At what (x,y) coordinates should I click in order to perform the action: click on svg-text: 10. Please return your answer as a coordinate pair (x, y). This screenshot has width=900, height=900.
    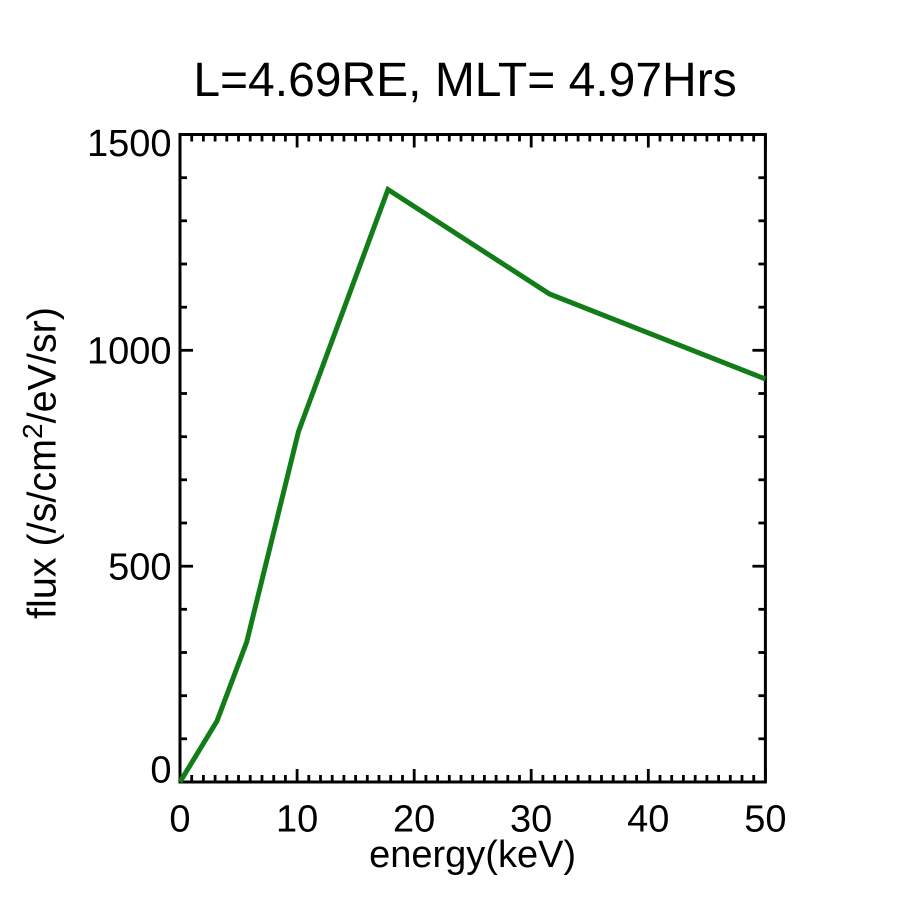
    Looking at the image, I should click on (297, 820).